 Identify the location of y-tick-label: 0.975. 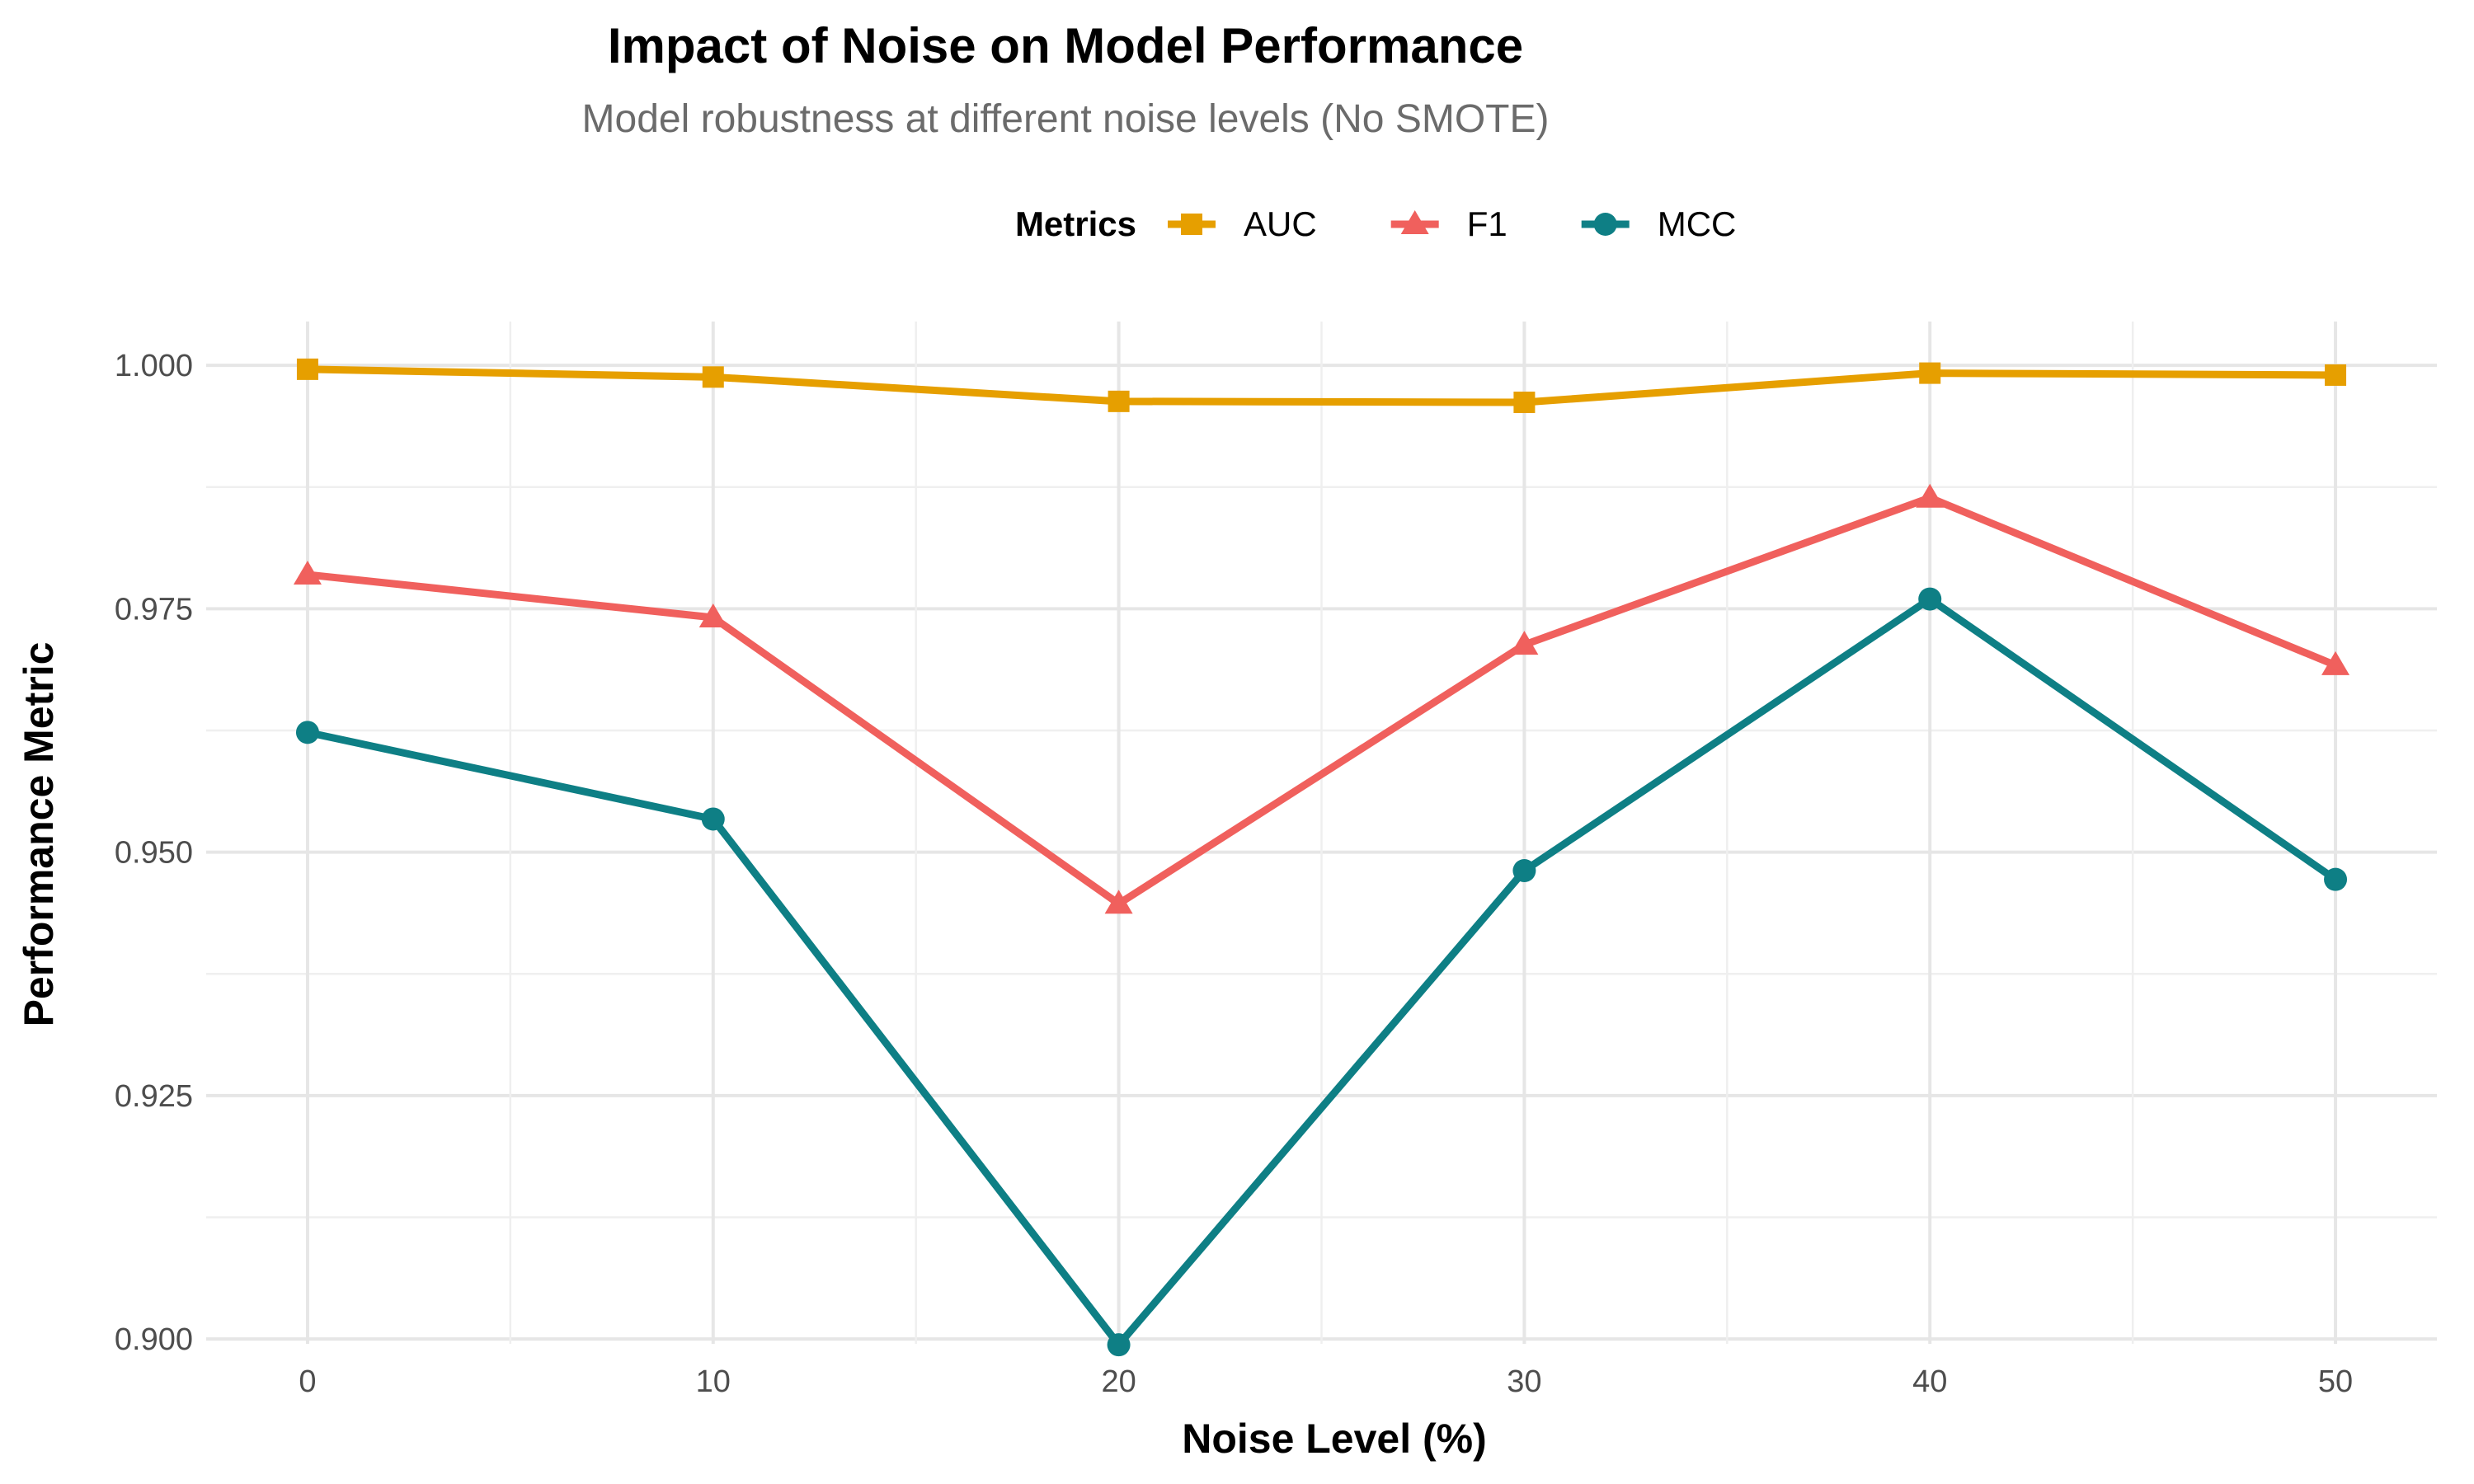
(154, 609).